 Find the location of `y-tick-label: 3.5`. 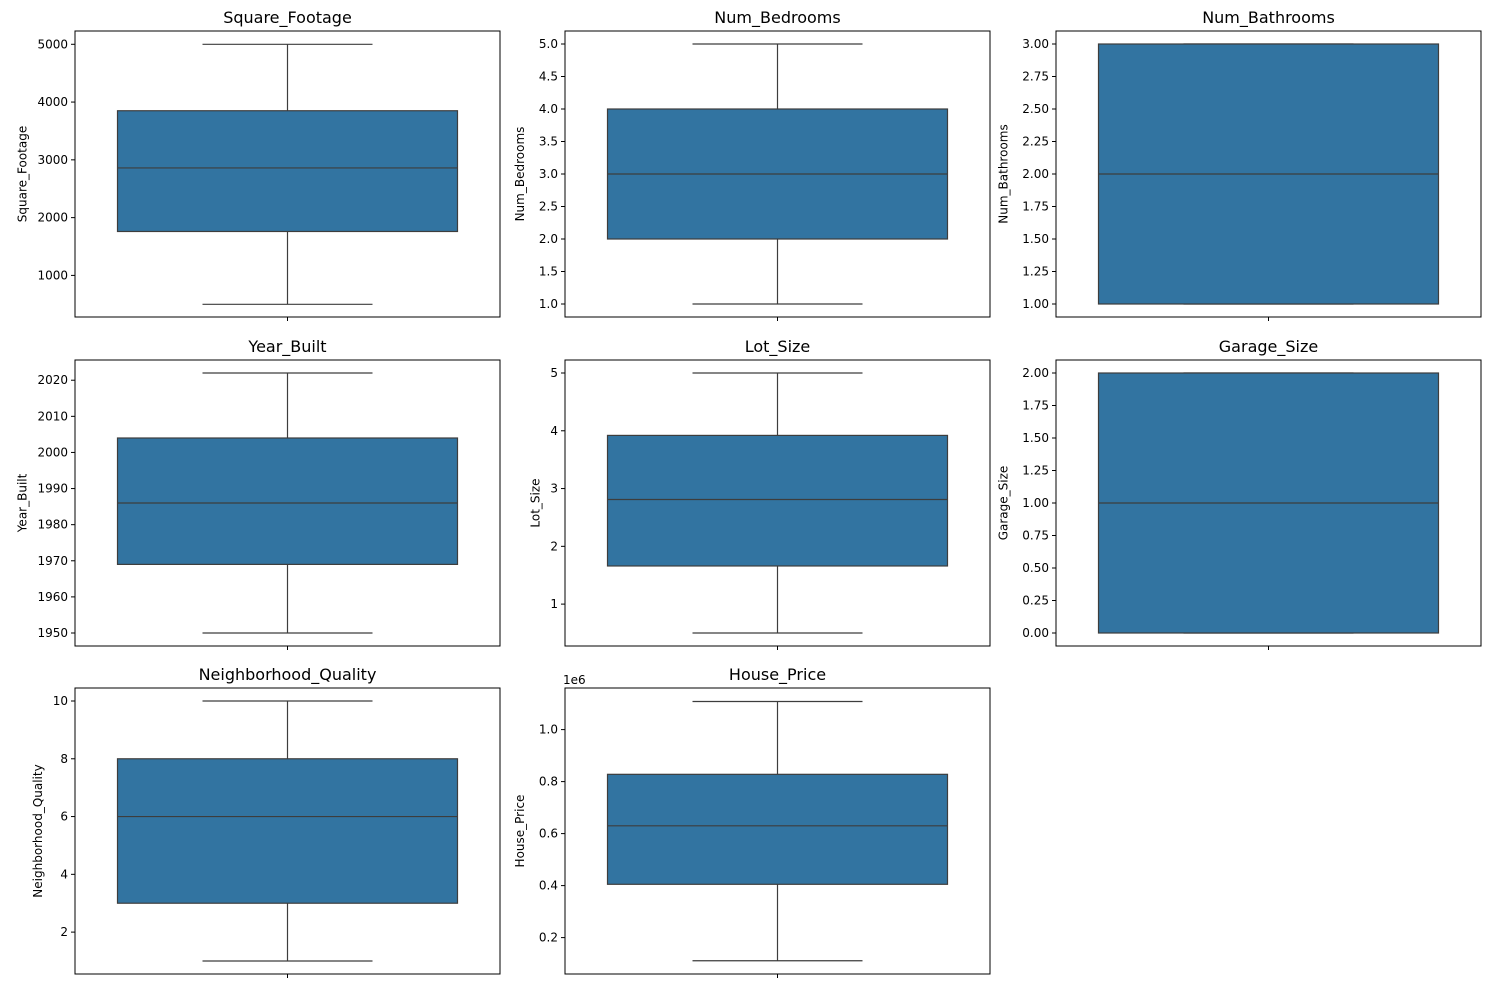

y-tick-label: 3.5 is located at coordinates (548, 142).